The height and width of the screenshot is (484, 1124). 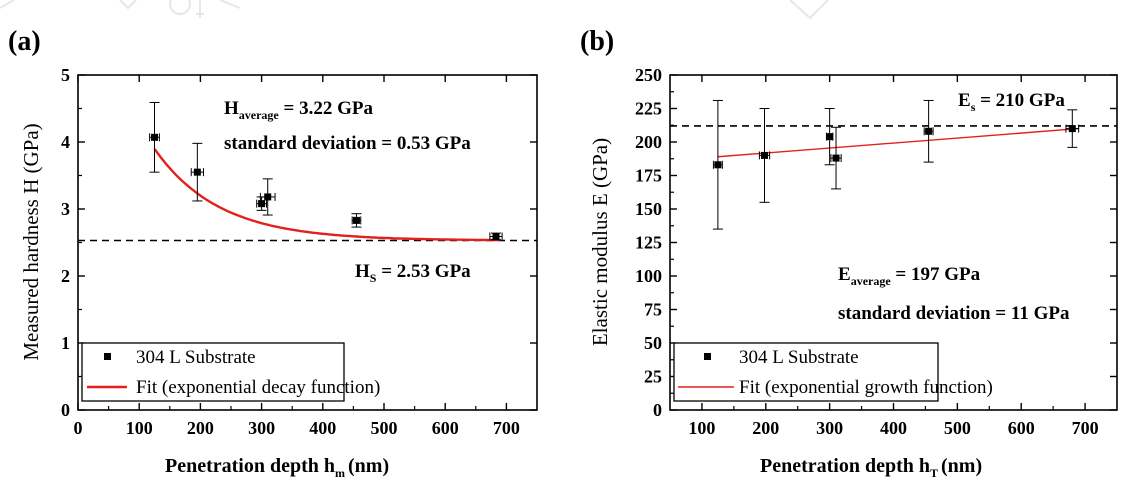 I want to click on y-tick-label: 25, so click(x=653, y=377).